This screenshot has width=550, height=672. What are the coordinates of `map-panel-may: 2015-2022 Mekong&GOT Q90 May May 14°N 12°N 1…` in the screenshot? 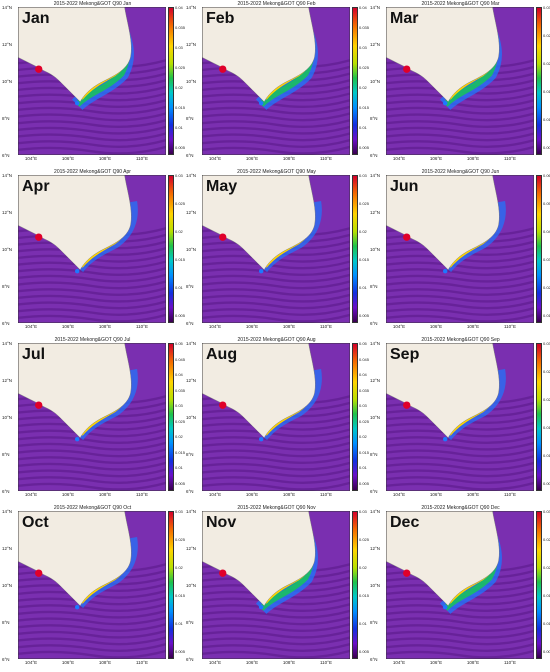 It's located at (277, 251).